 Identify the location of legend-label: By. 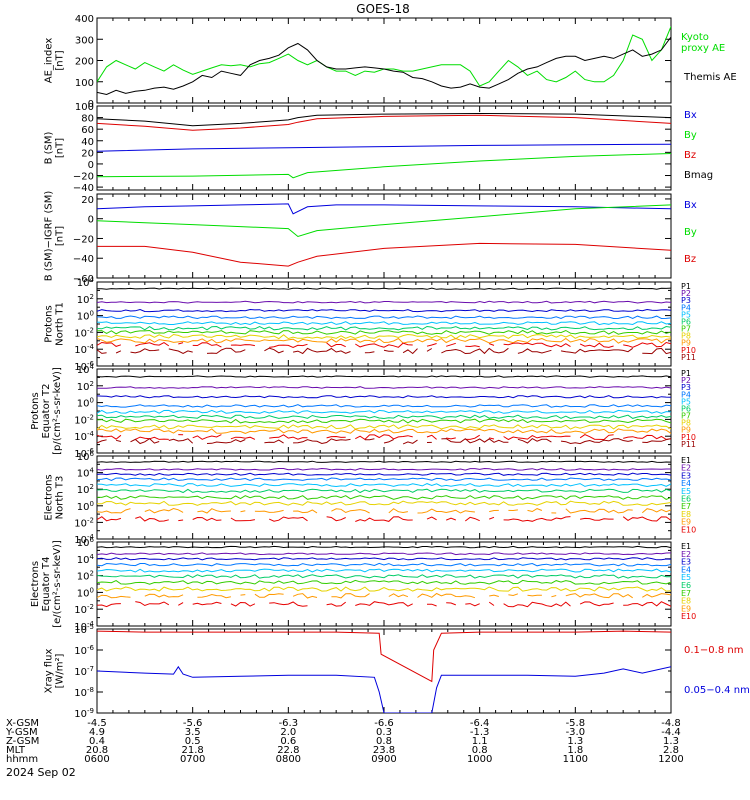
(690, 135).